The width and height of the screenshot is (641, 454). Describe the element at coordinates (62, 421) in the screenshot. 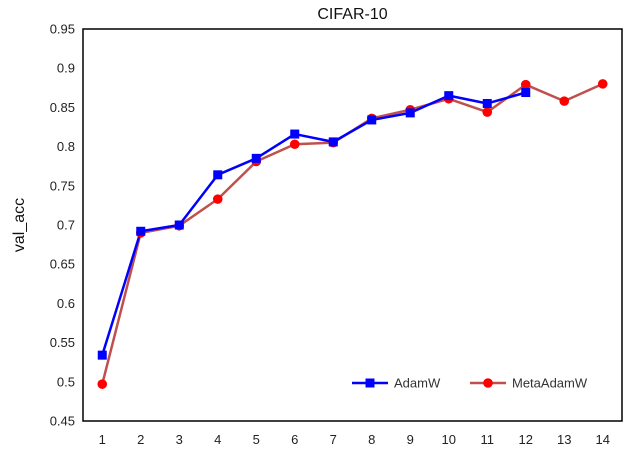

I see `y-tick-label: 0.45` at that location.